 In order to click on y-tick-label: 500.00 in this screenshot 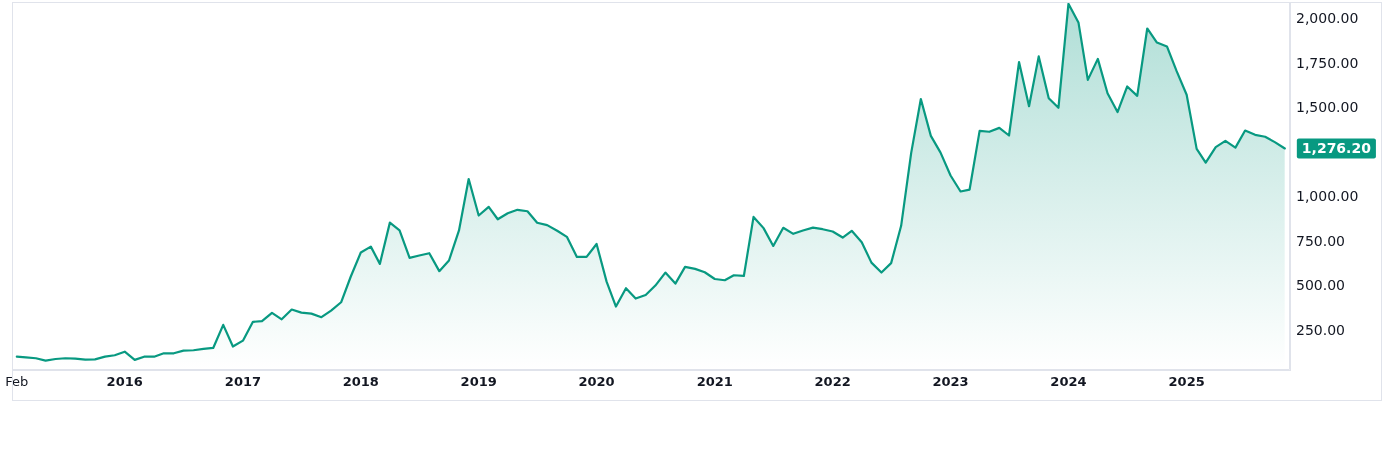, I will do `click(1320, 285)`.